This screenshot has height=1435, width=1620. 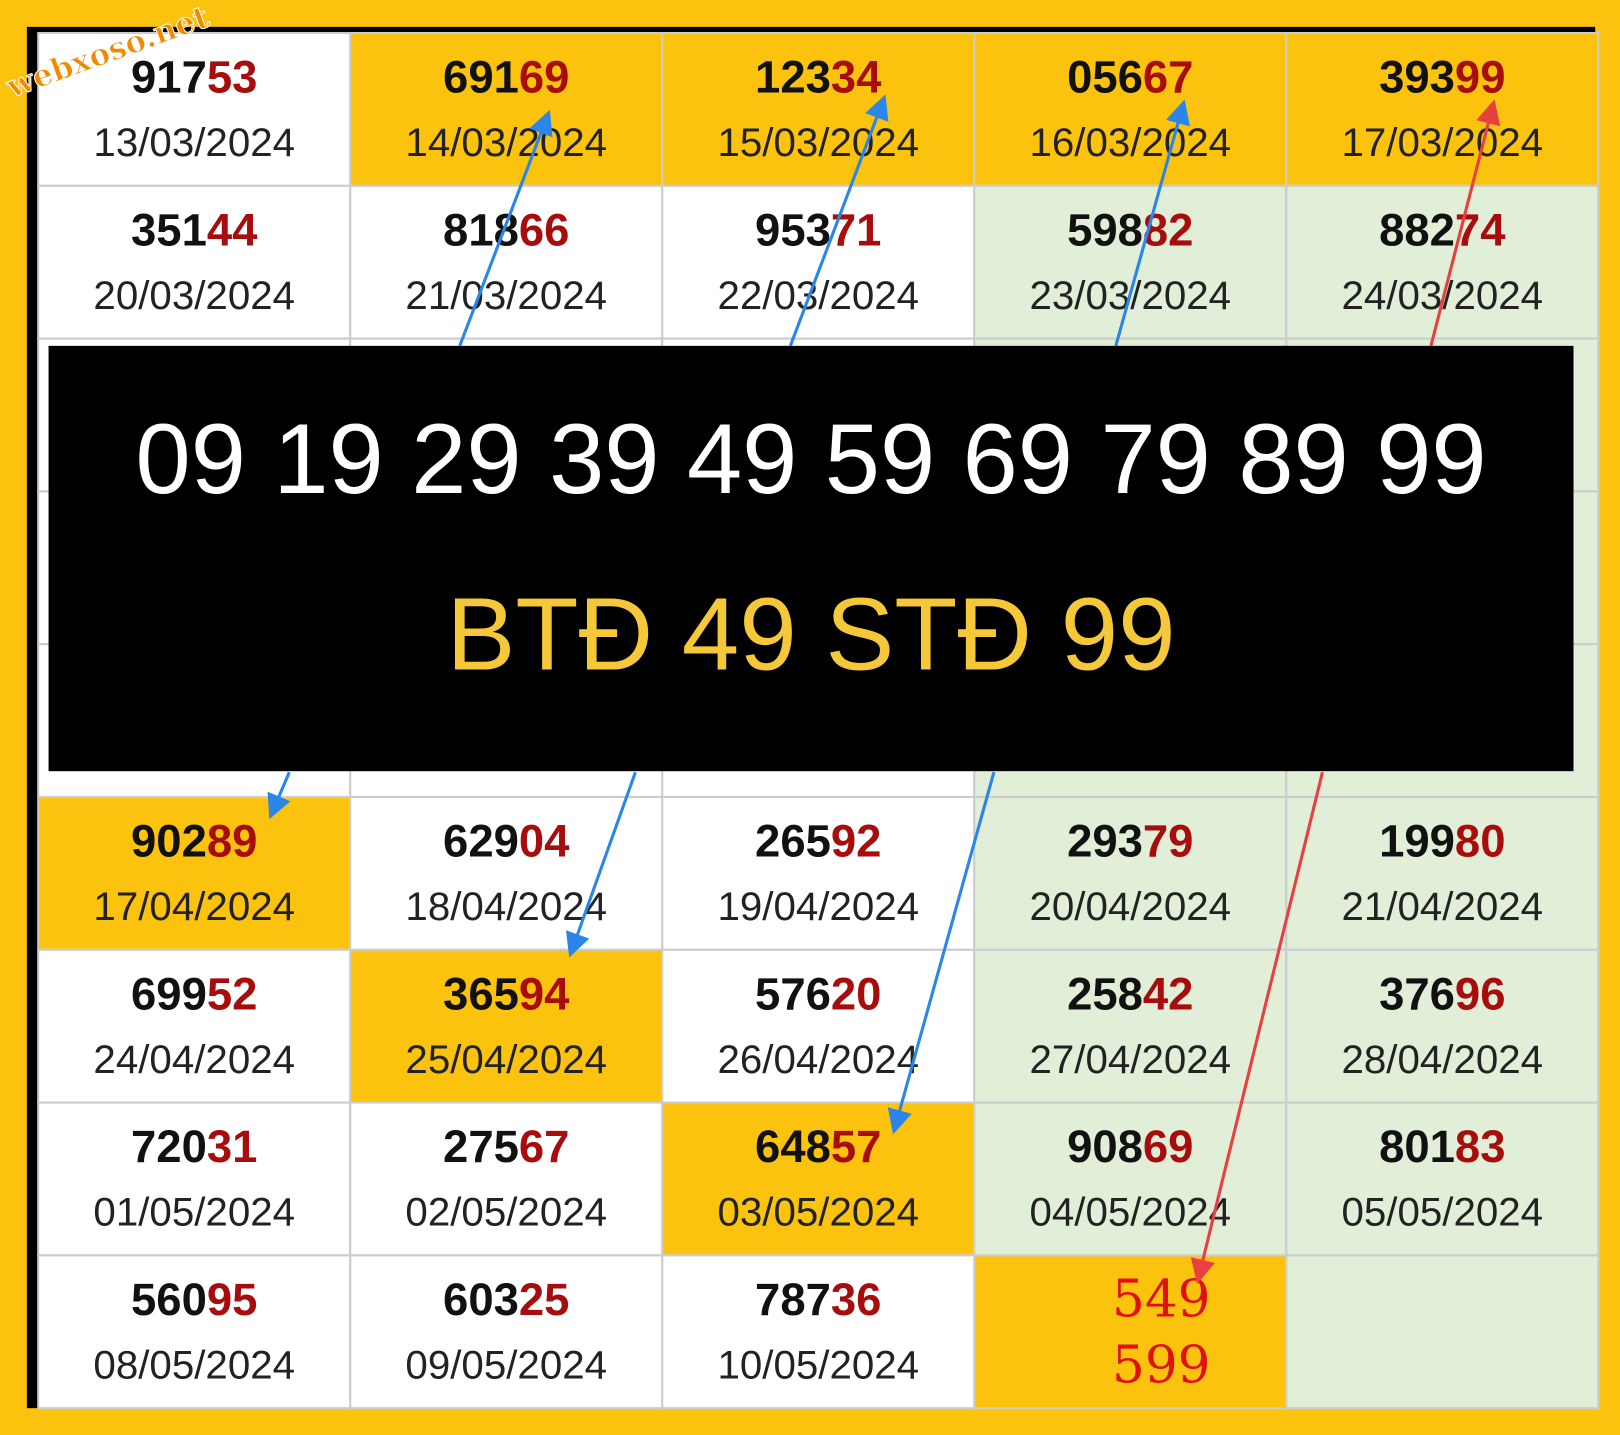 What do you see at coordinates (506, 1365) in the screenshot?
I see `result-date: 09/05/2024` at bounding box center [506, 1365].